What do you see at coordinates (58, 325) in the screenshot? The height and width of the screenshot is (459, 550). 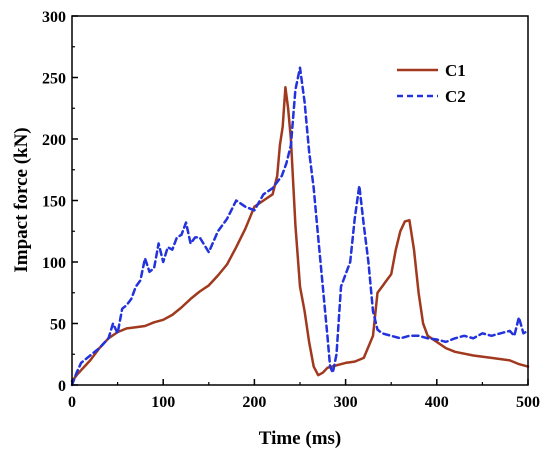 I see `y-tick-label: 50` at bounding box center [58, 325].